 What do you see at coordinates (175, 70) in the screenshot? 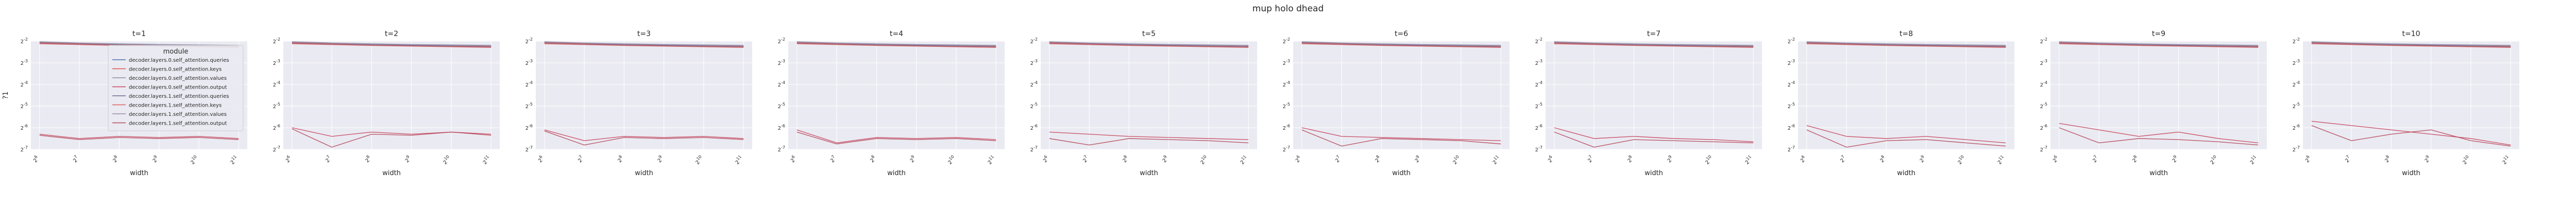
I see `legend-entry-label: decoder.layers.0.self_attention.keys` at bounding box center [175, 70].